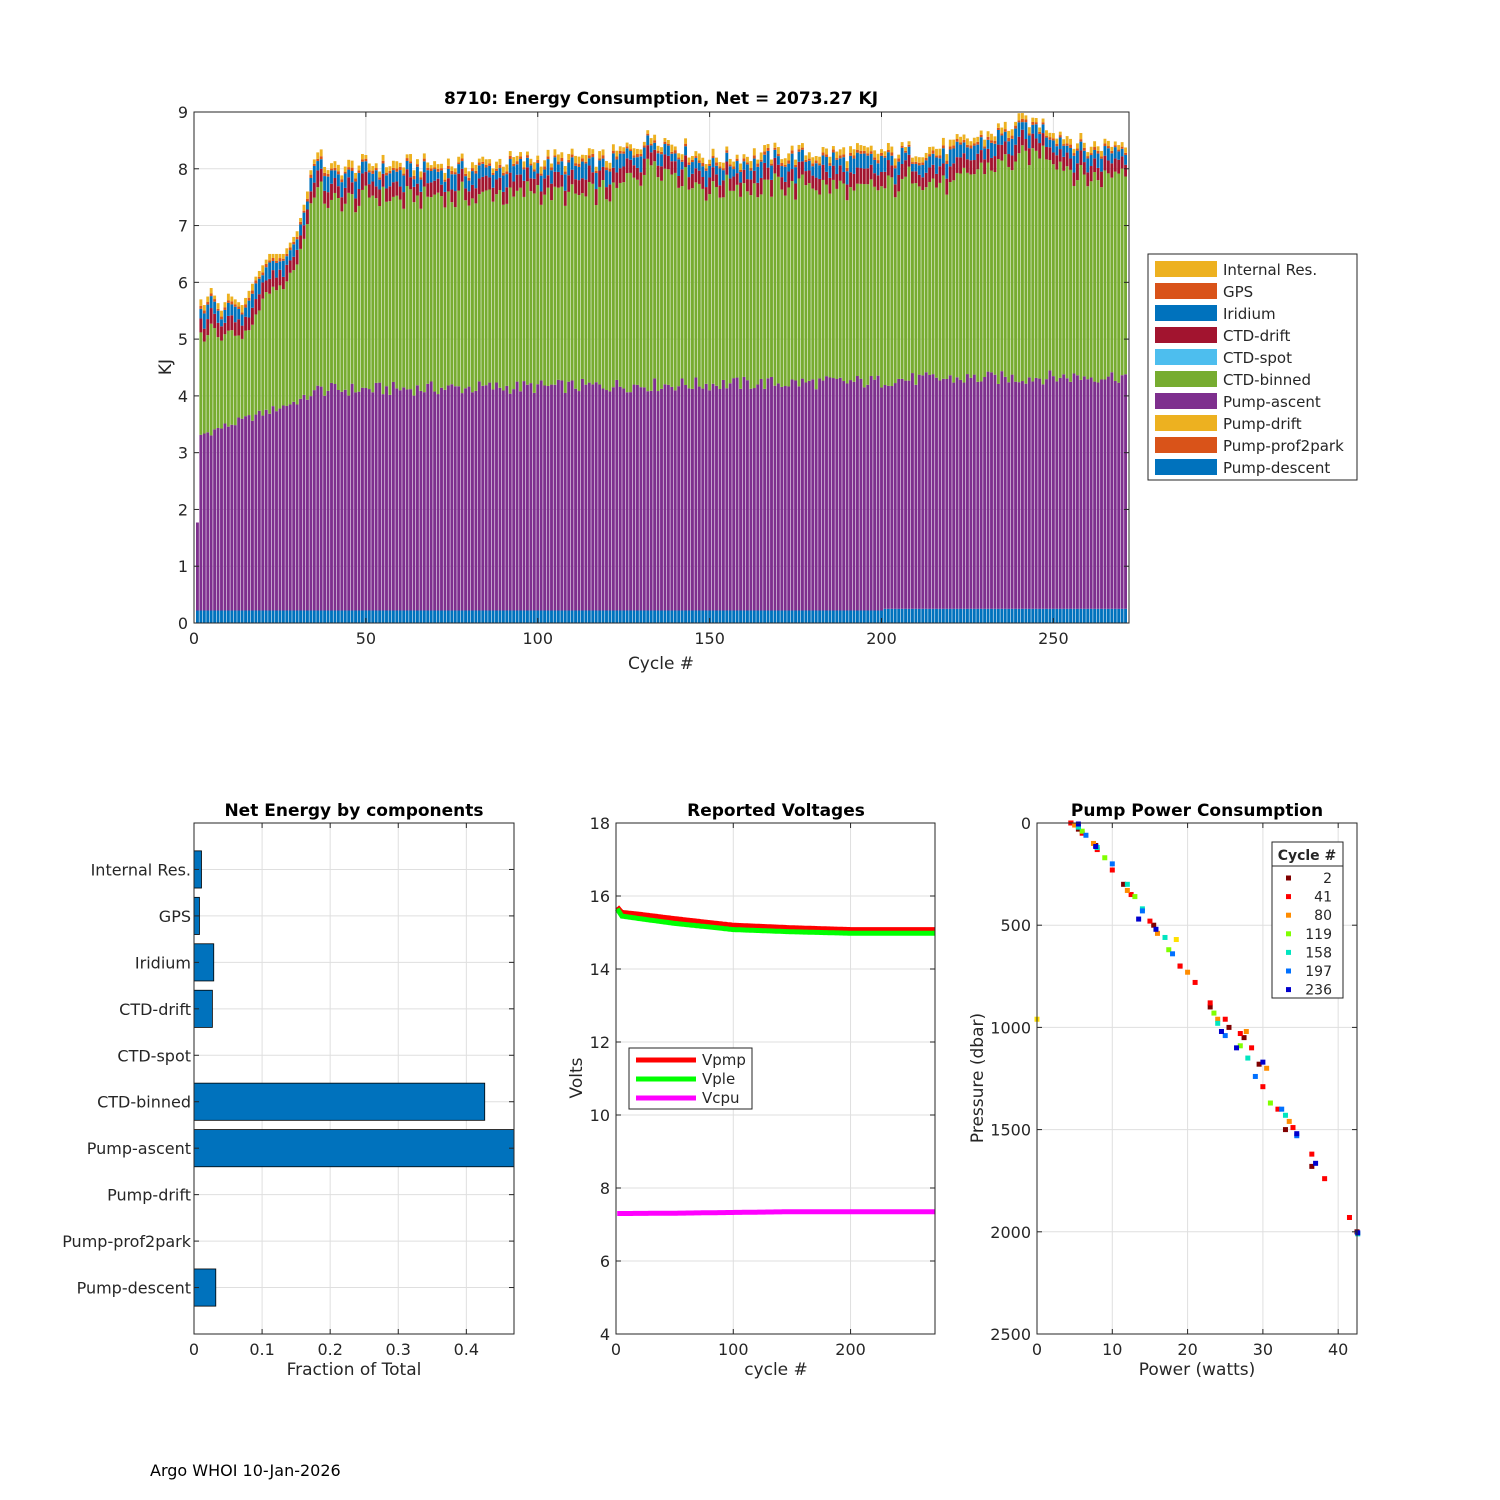  I want to click on pump-y-axis-label: Pressure (dbar), so click(978, 1078).